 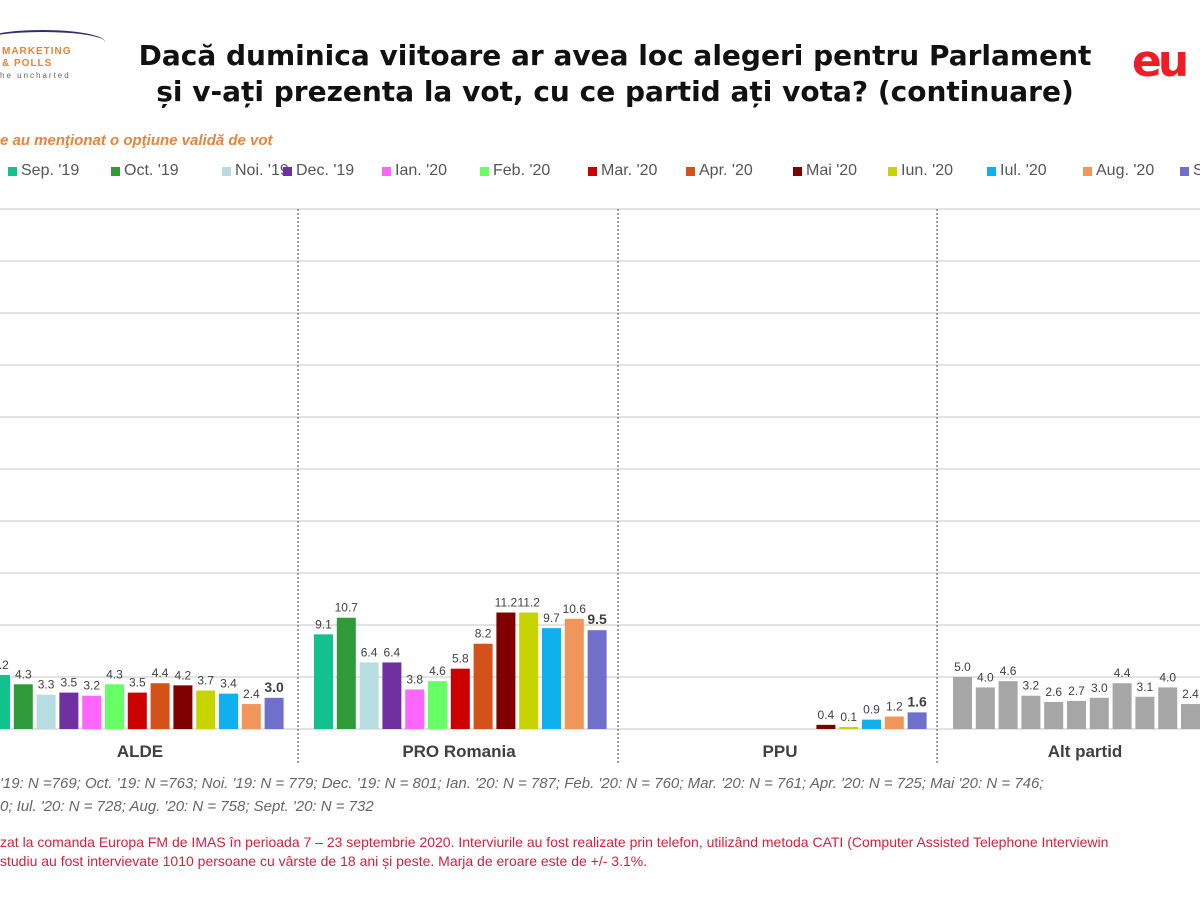 What do you see at coordinates (726, 170) in the screenshot?
I see `legend-label: Apr. '20` at bounding box center [726, 170].